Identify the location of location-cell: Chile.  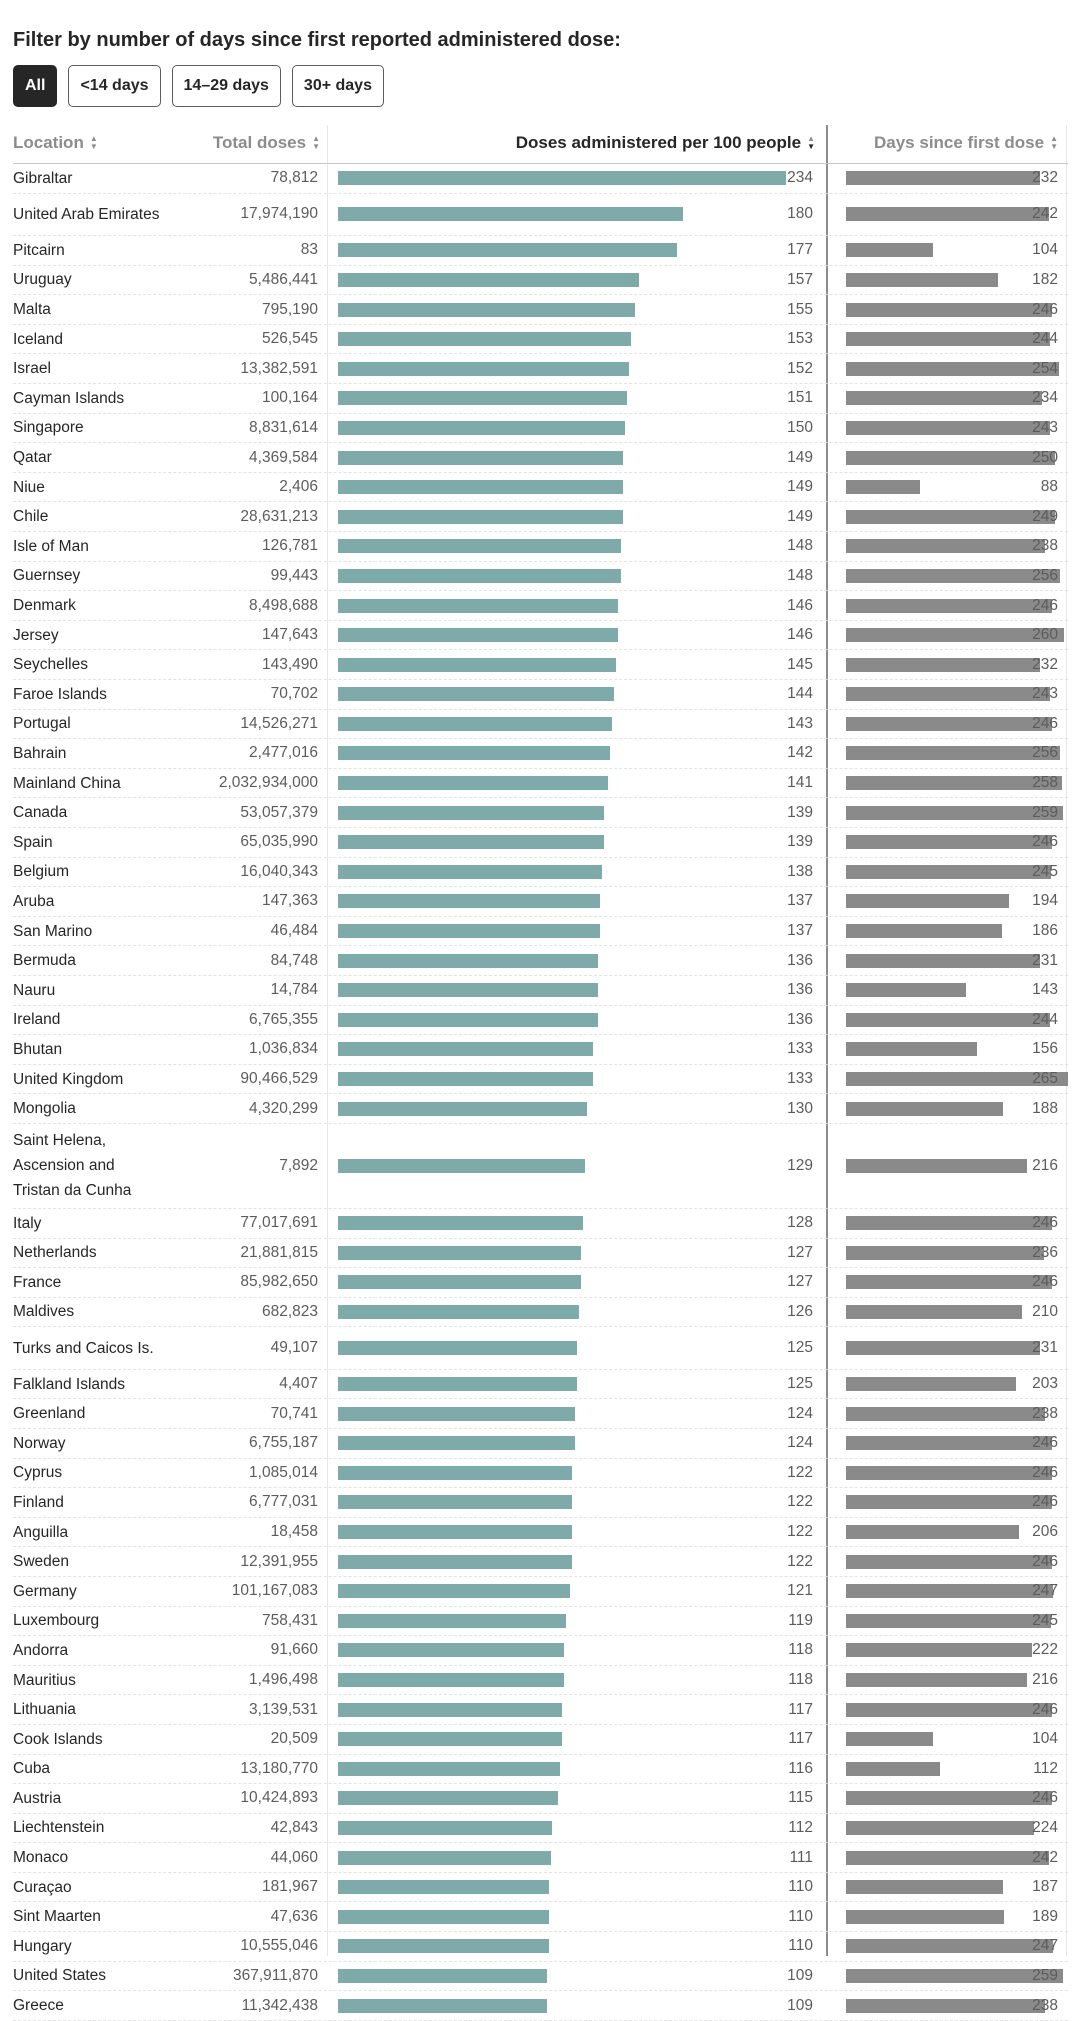
(31, 517).